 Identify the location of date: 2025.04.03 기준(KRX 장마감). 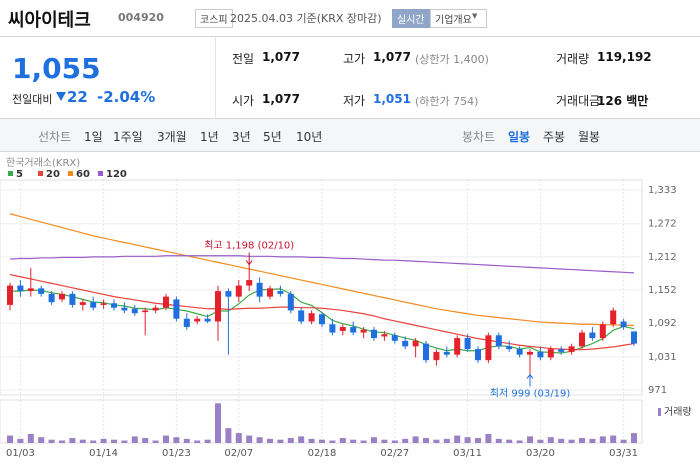
(306, 18).